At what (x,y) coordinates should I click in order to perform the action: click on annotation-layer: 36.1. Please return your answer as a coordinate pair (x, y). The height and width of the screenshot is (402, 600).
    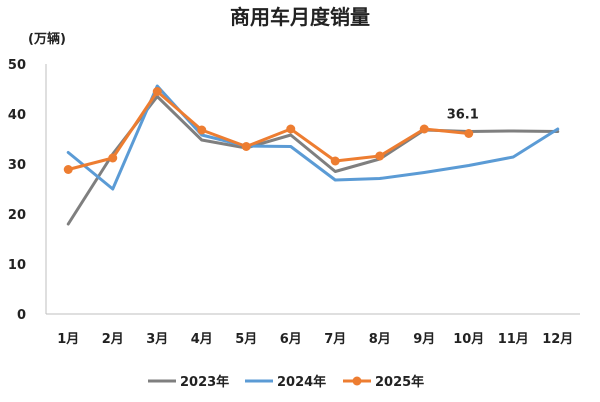
    Looking at the image, I should click on (463, 115).